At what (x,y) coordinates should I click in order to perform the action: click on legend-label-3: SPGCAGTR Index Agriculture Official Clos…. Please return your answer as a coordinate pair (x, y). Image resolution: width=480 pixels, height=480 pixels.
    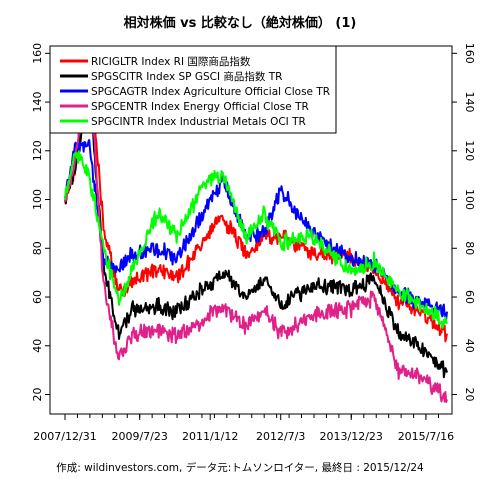
    Looking at the image, I should click on (210, 92).